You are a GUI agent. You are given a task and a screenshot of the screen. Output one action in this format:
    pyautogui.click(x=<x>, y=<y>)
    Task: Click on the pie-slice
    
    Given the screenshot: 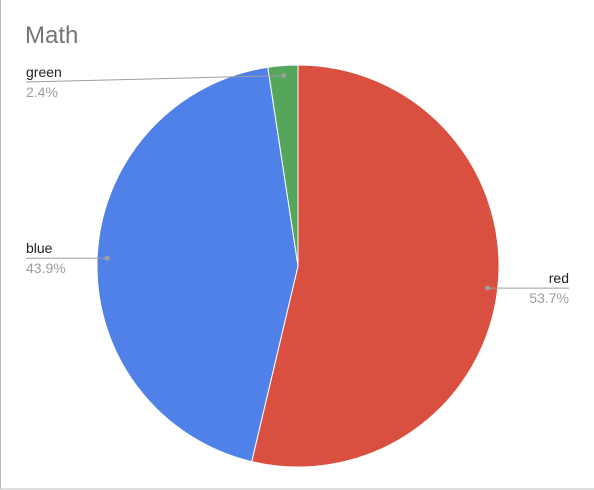 What is the action you would take?
    pyautogui.click(x=283, y=165)
    